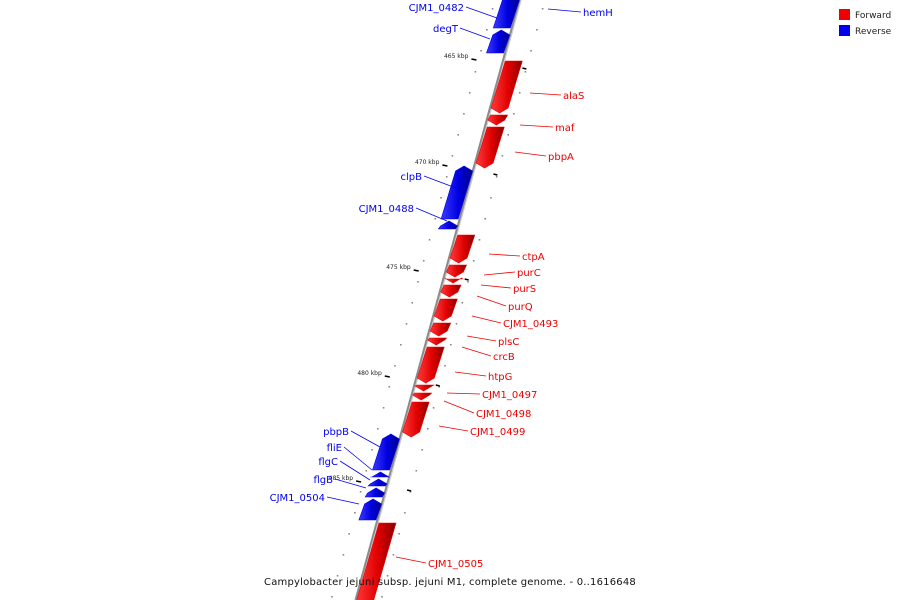 The image size is (900, 600). Describe the element at coordinates (504, 357) in the screenshot. I see `gene-label-crcB: crcB` at that location.